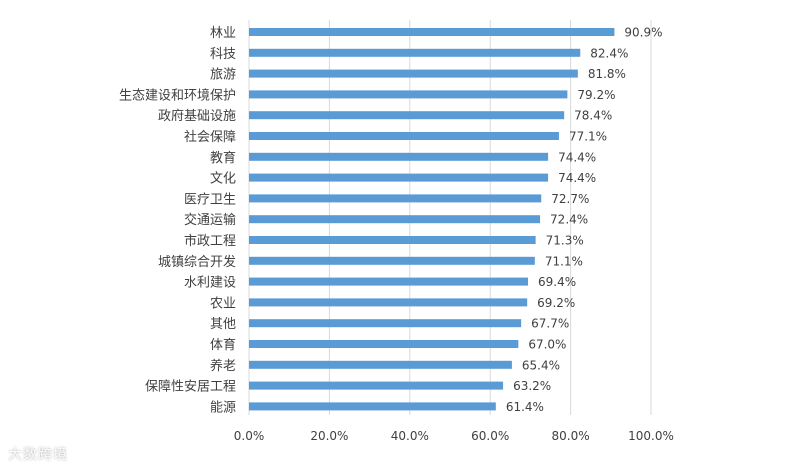 The height and width of the screenshot is (470, 800). Describe the element at coordinates (550, 324) in the screenshot. I see `value-label: 67.7%` at that location.